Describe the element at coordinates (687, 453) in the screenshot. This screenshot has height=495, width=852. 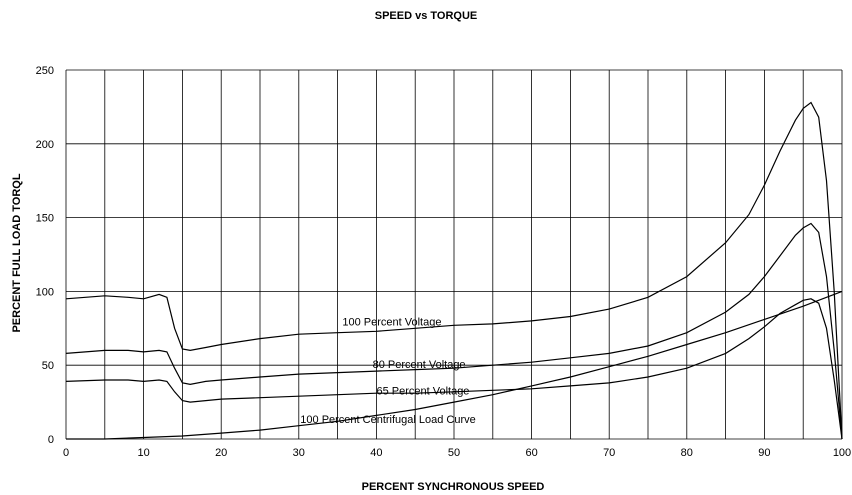
I see `x-tick-label: 80` at that location.